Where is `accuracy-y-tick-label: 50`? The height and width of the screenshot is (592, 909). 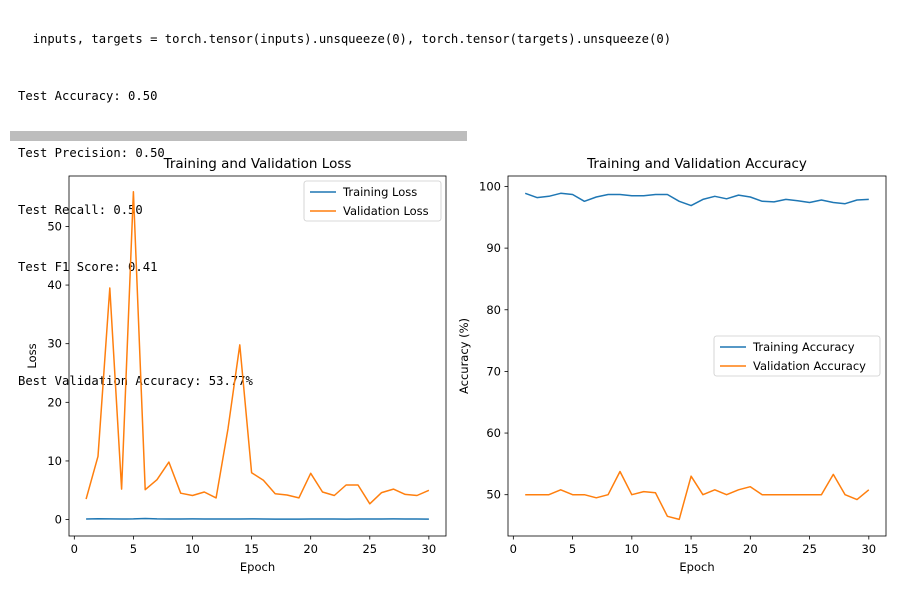 accuracy-y-tick-label: 50 is located at coordinates (493, 495).